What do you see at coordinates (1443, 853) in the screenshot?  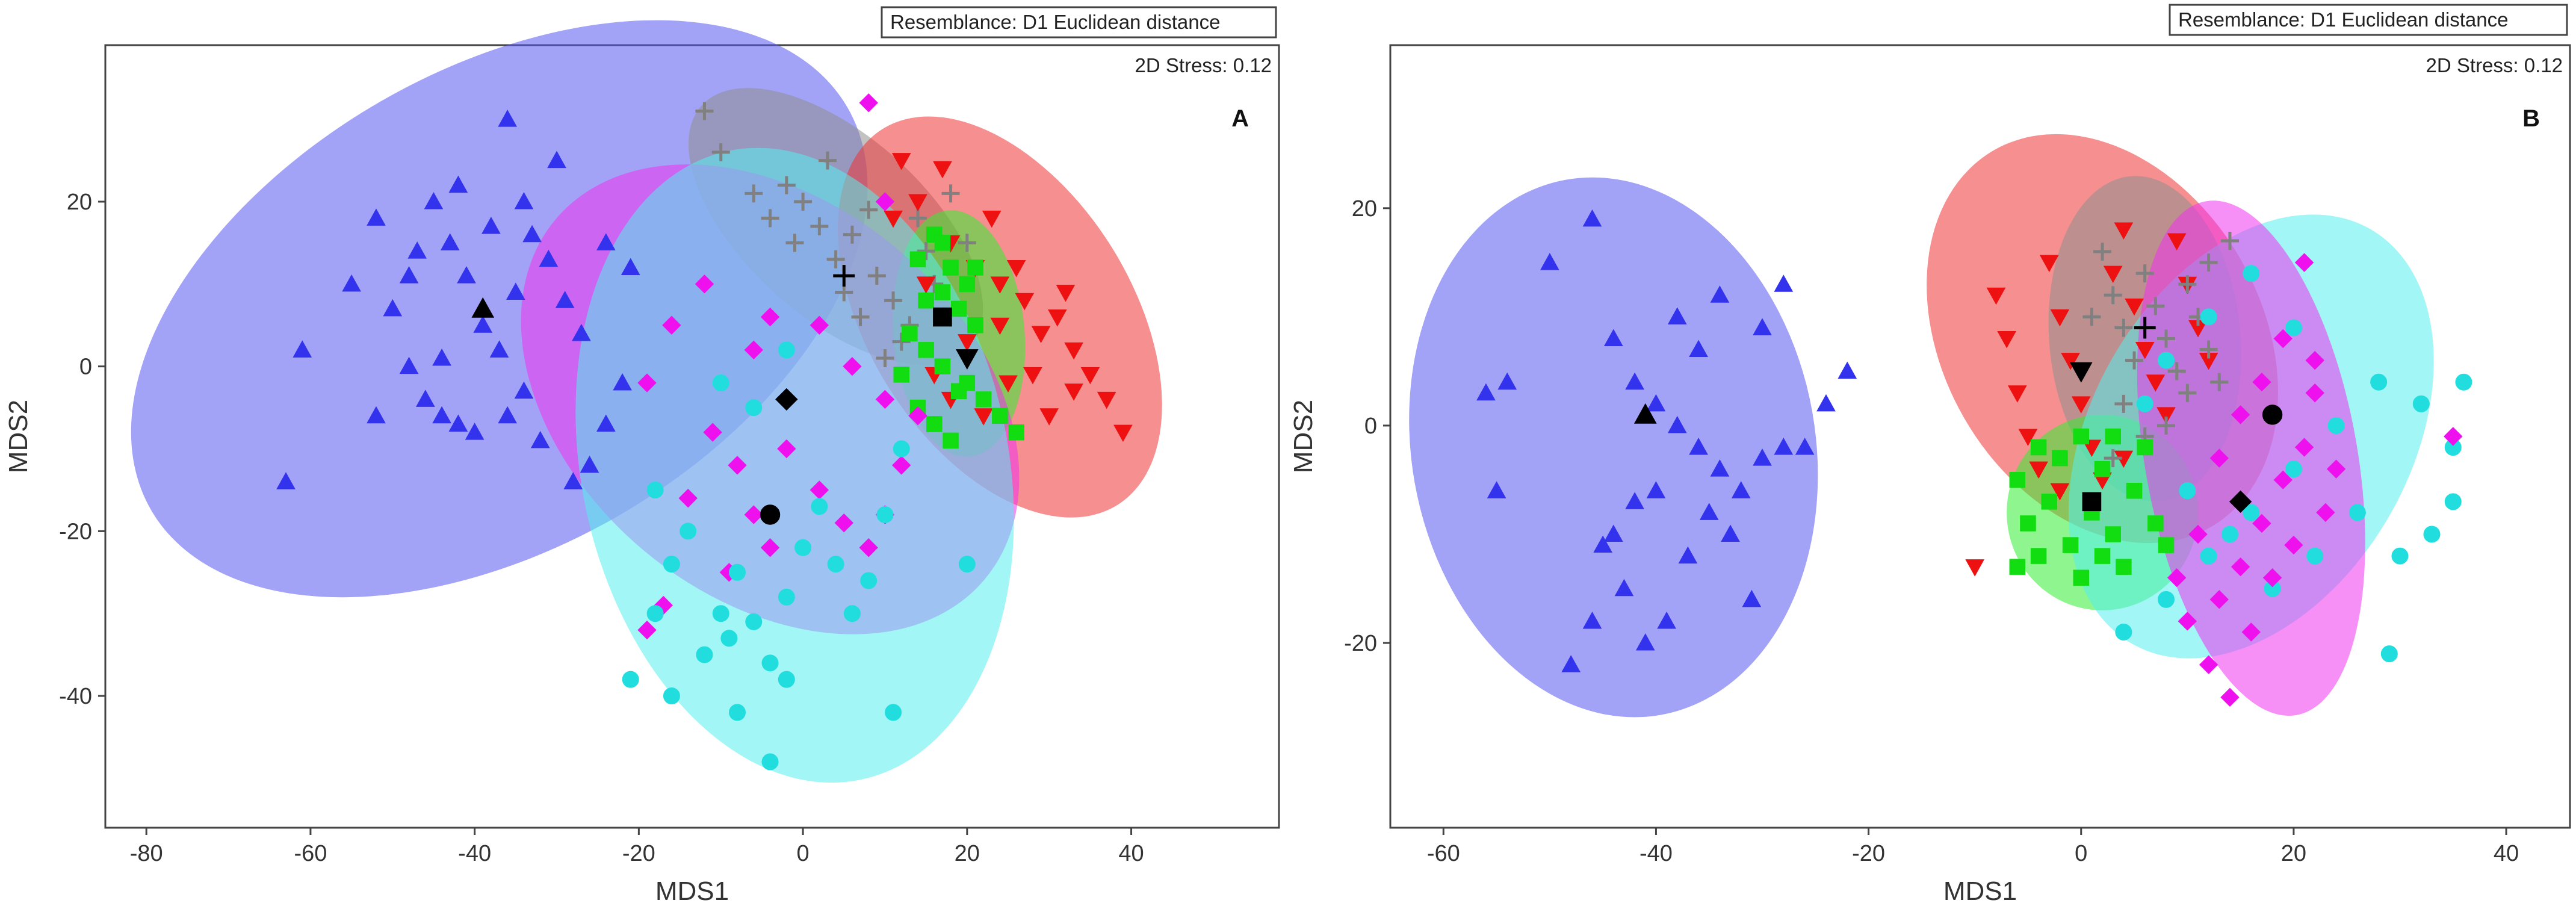 I see `x-tick-label: -60` at bounding box center [1443, 853].